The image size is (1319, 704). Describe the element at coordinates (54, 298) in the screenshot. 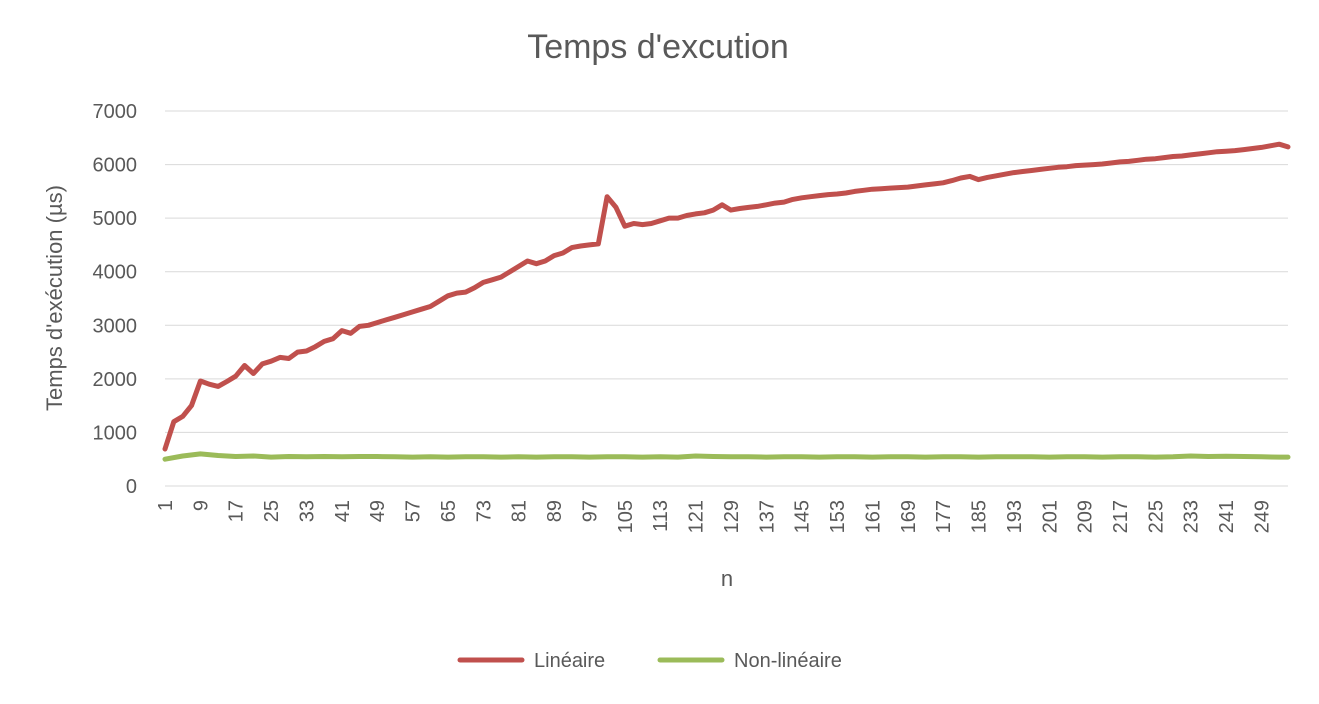

I see `y-axis-title: Temps d'exécution (µs)` at that location.